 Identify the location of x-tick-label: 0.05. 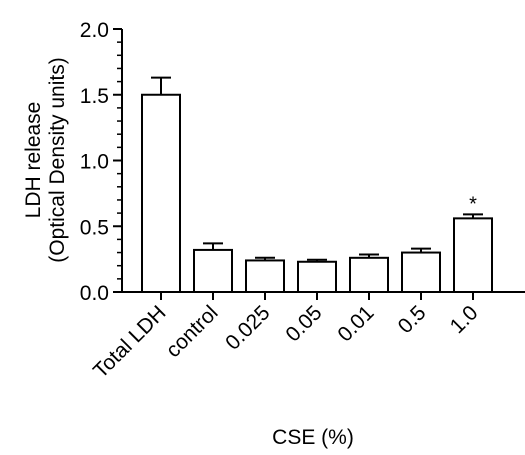
(303, 323).